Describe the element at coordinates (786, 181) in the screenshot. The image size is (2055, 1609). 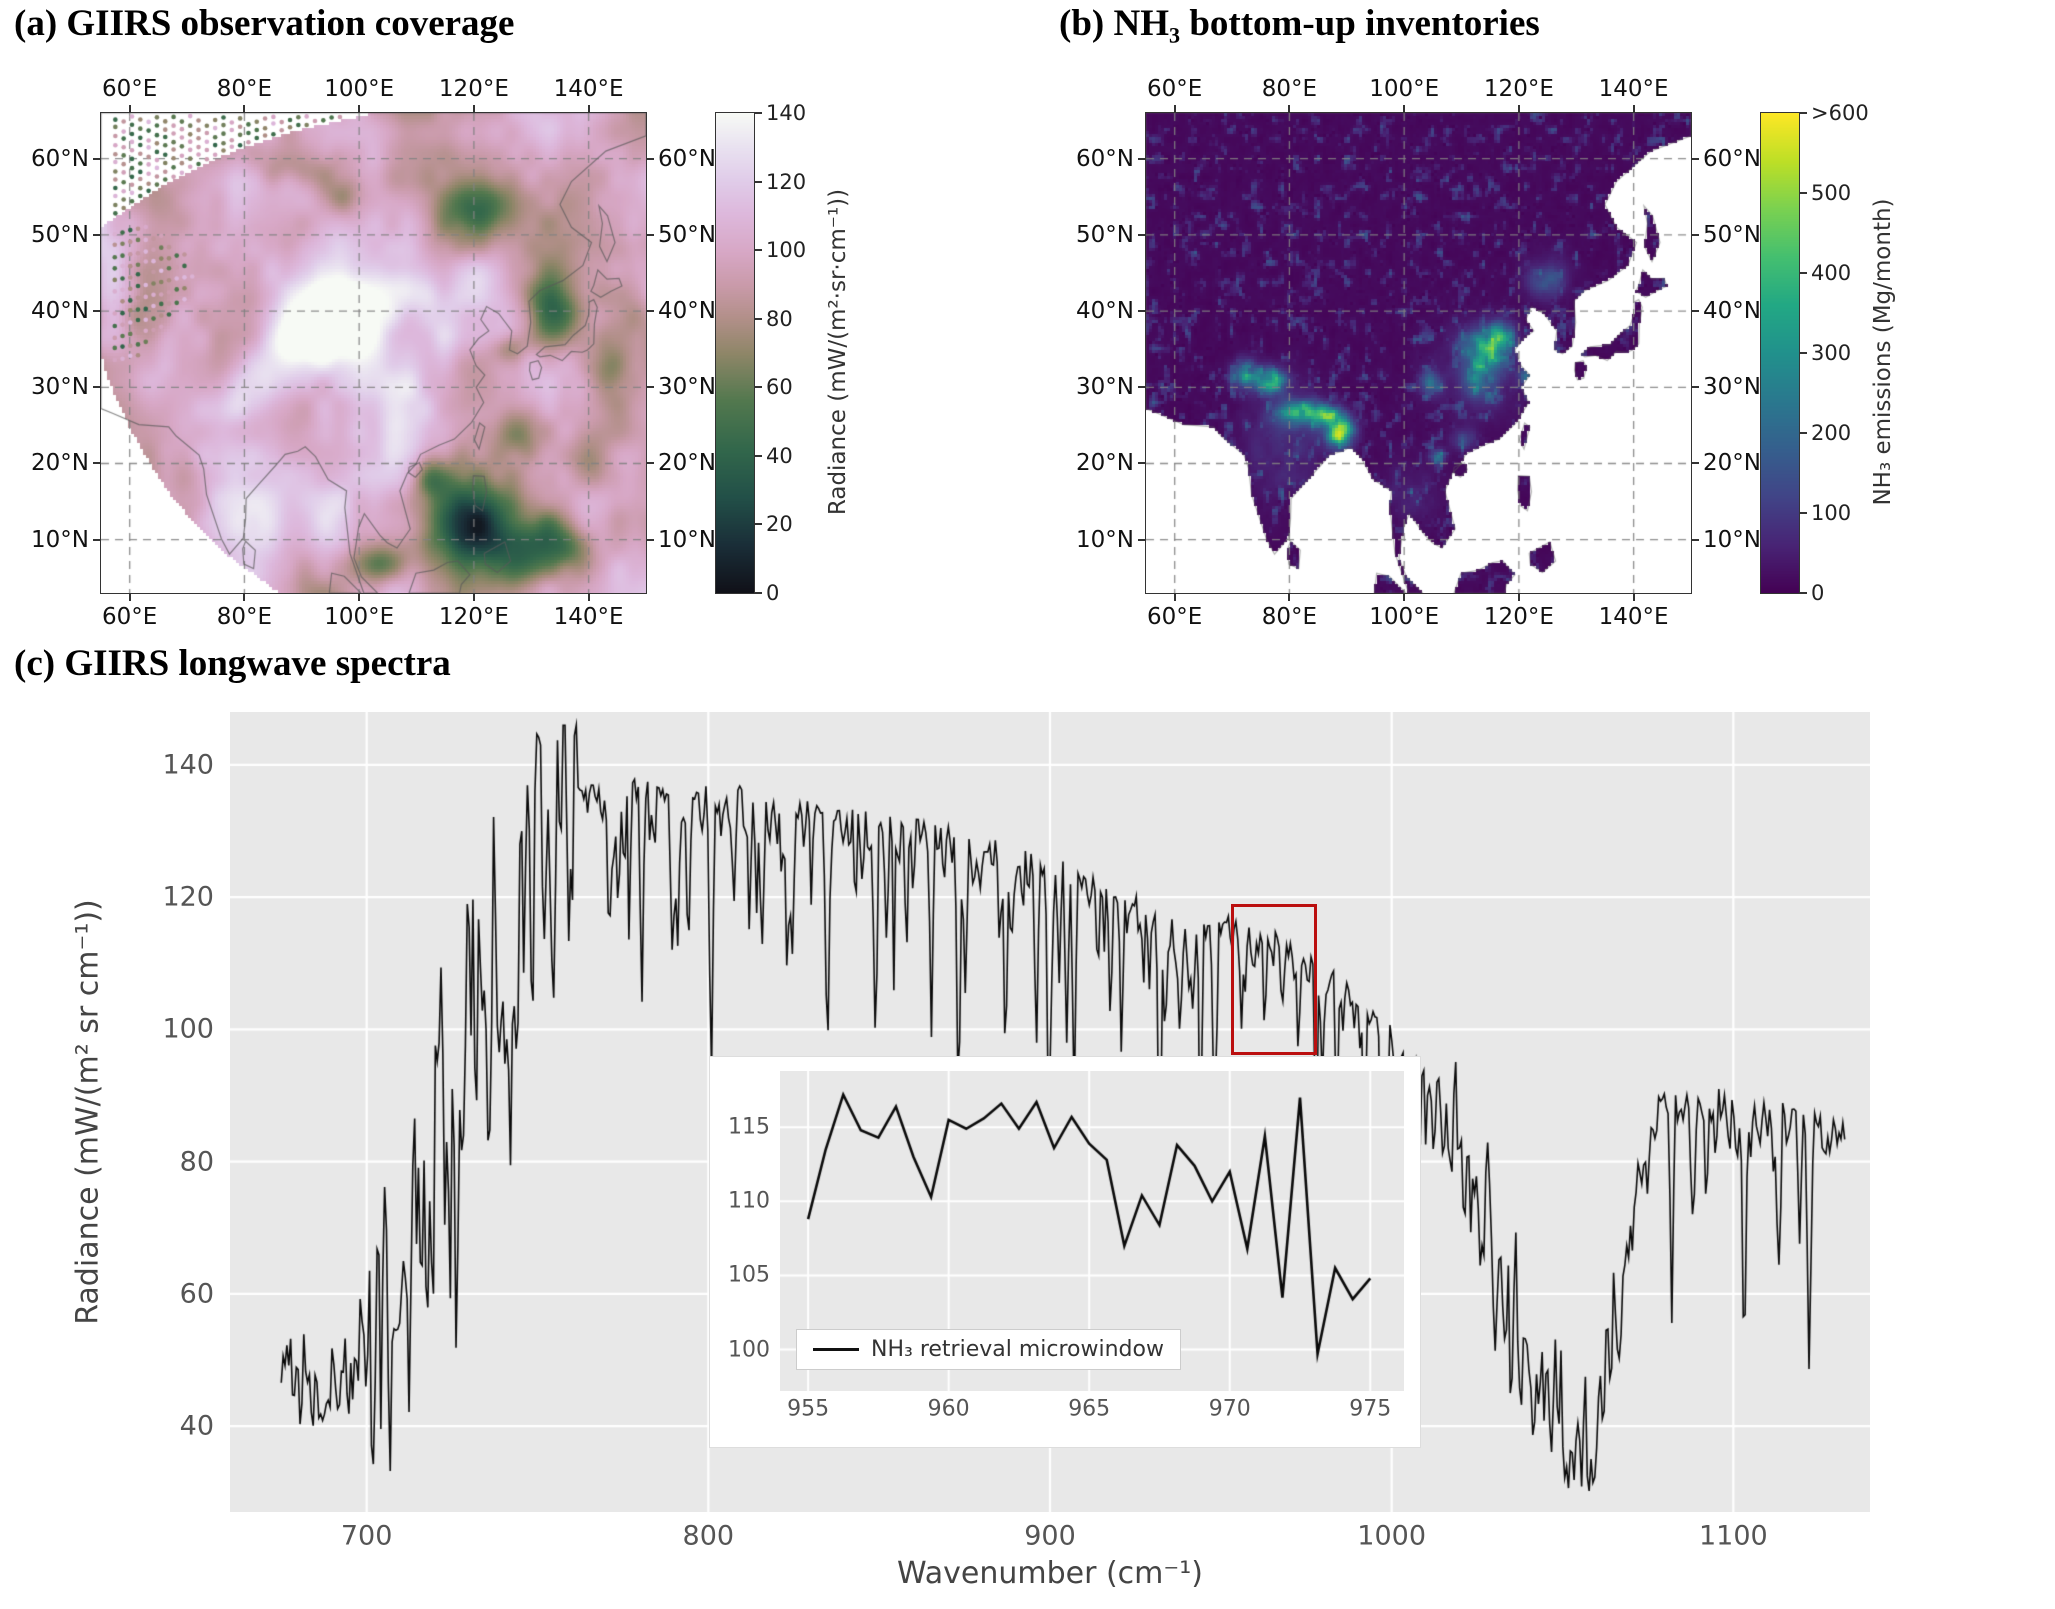
I see `tick-label: 120` at that location.